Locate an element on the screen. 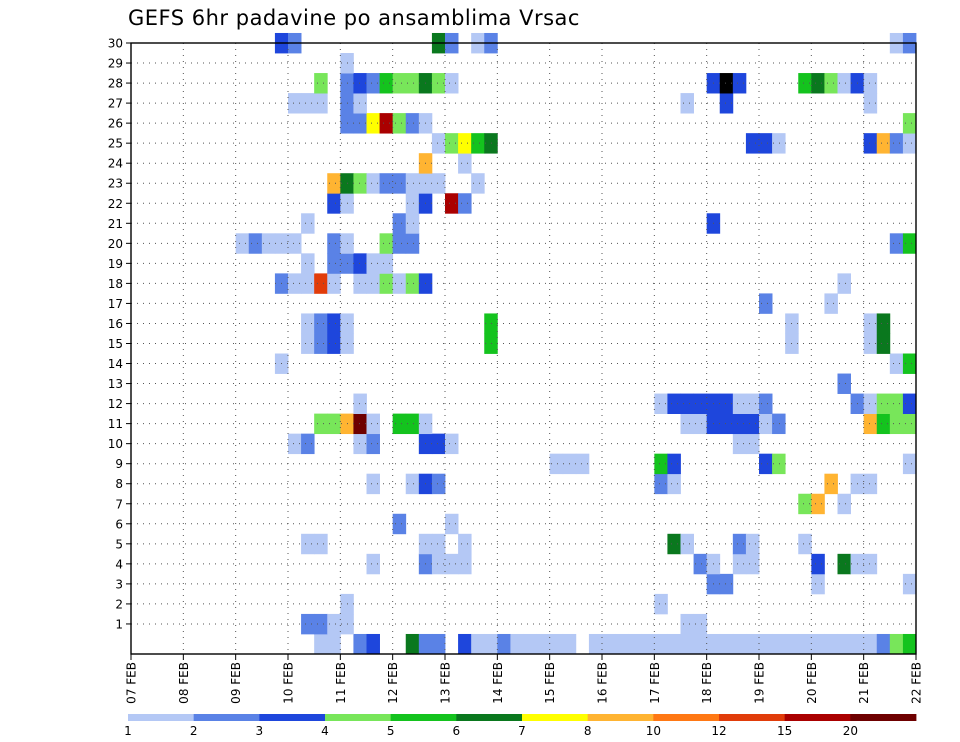 This screenshot has height=742, width=960. y-tick-label: 1 is located at coordinates (119, 624).